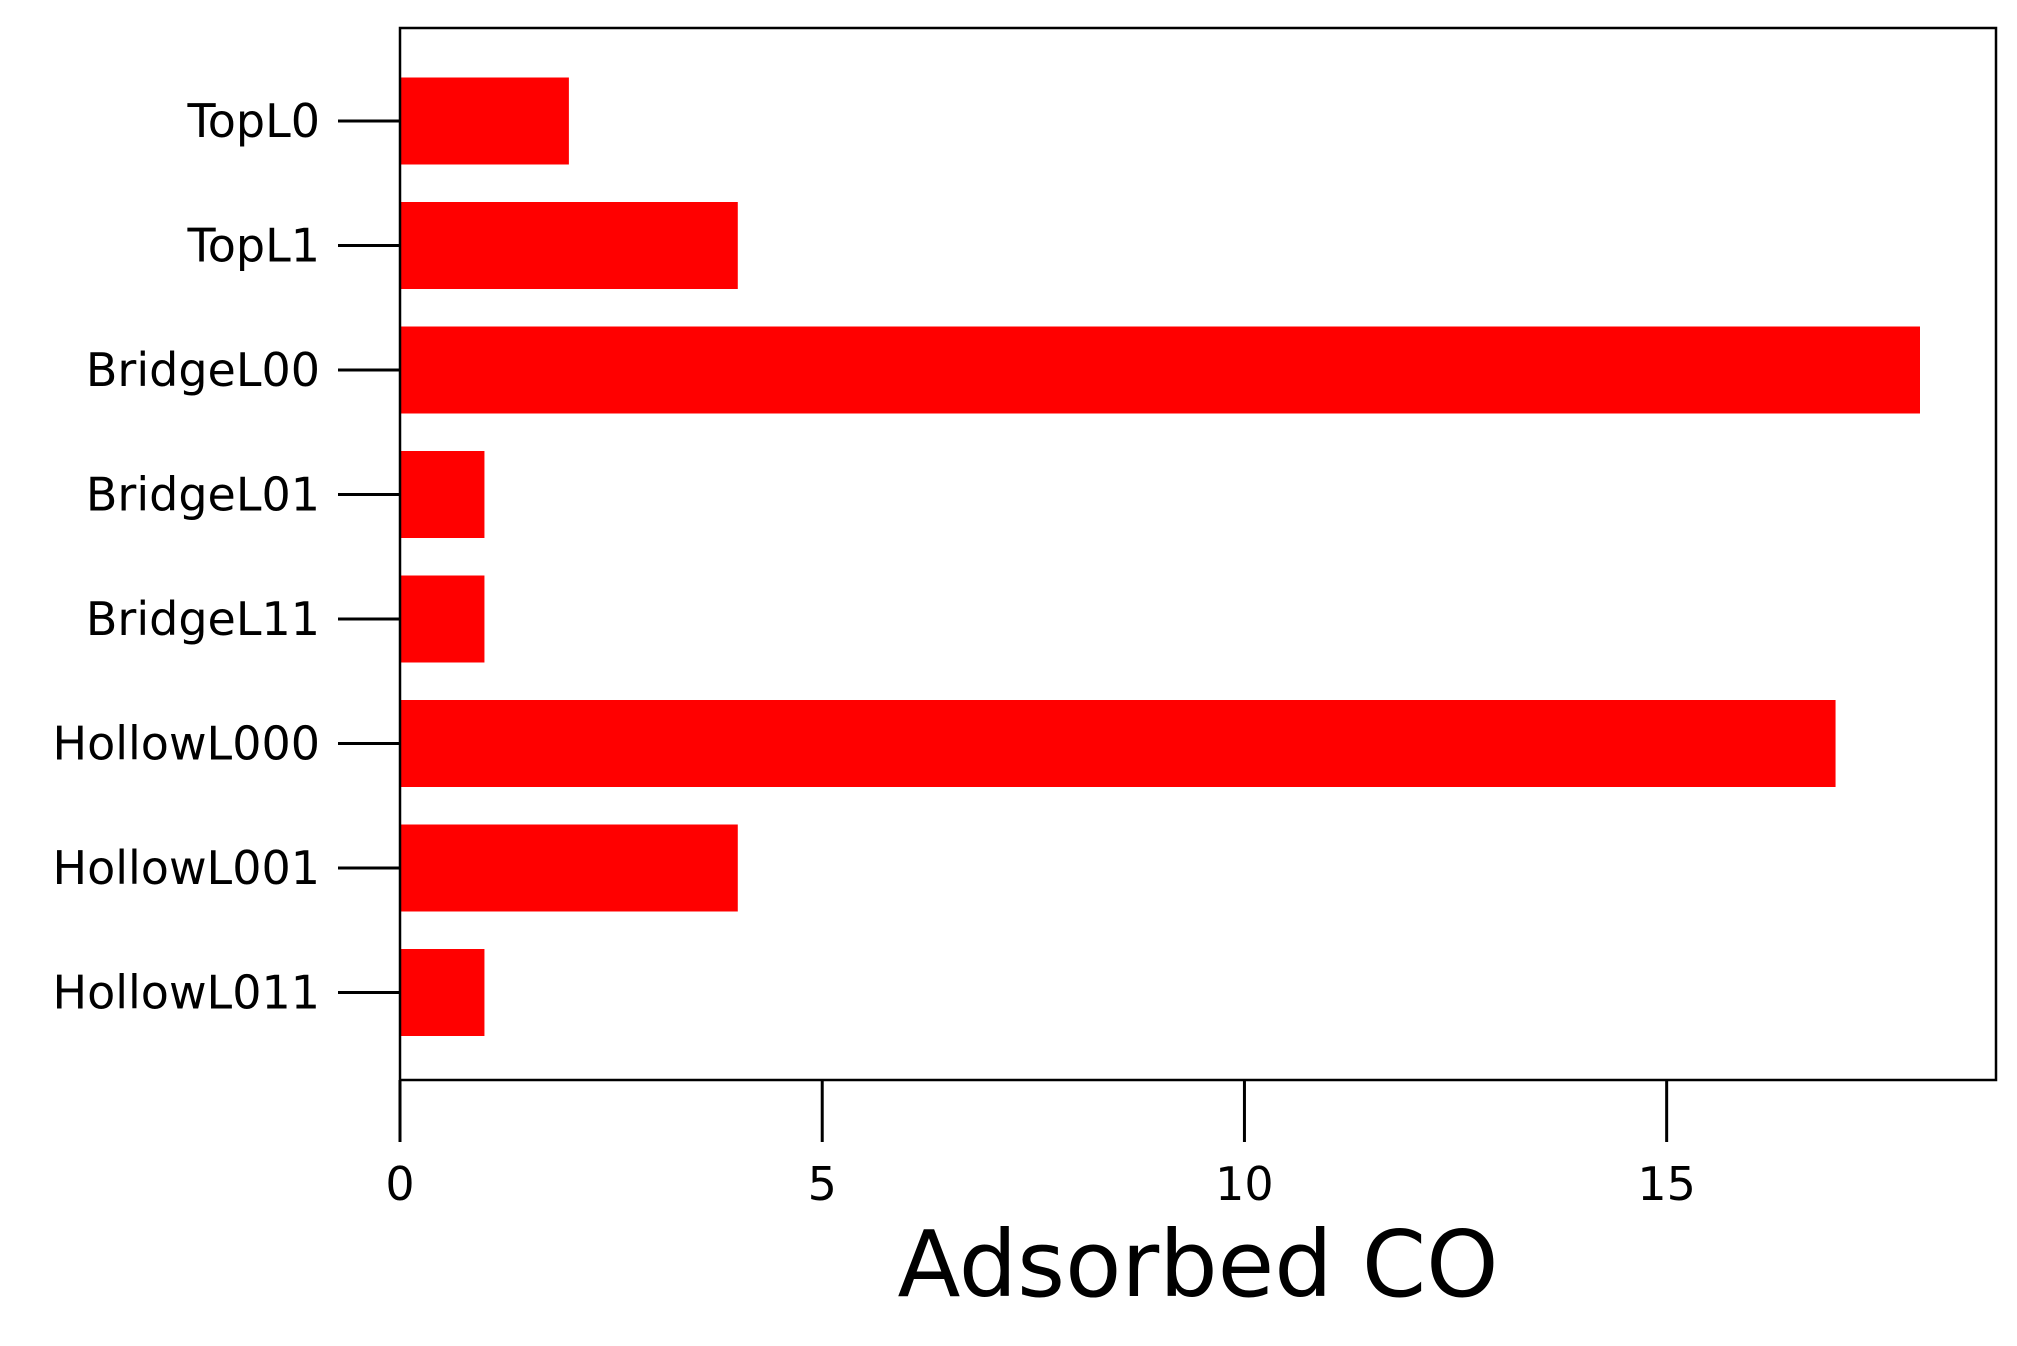 This screenshot has height=1346, width=2017. Describe the element at coordinates (203, 370) in the screenshot. I see `y-tick-label-bridgel00: BridgeL00` at that location.